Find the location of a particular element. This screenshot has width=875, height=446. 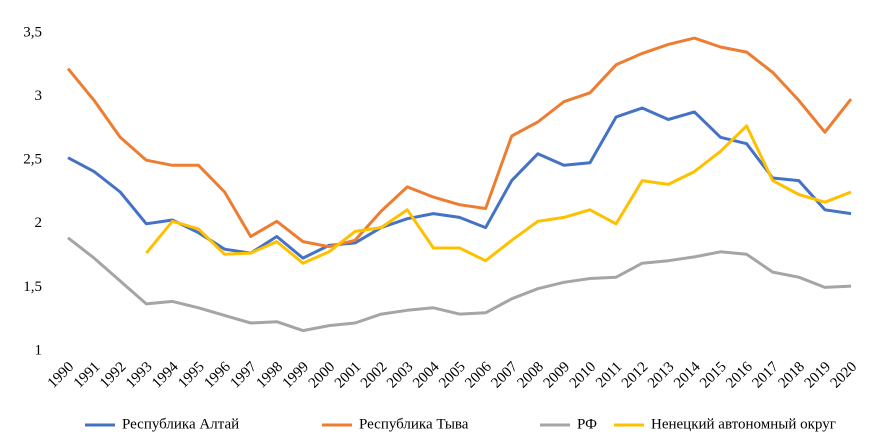

y-tick-label: 1 is located at coordinates (39, 350).